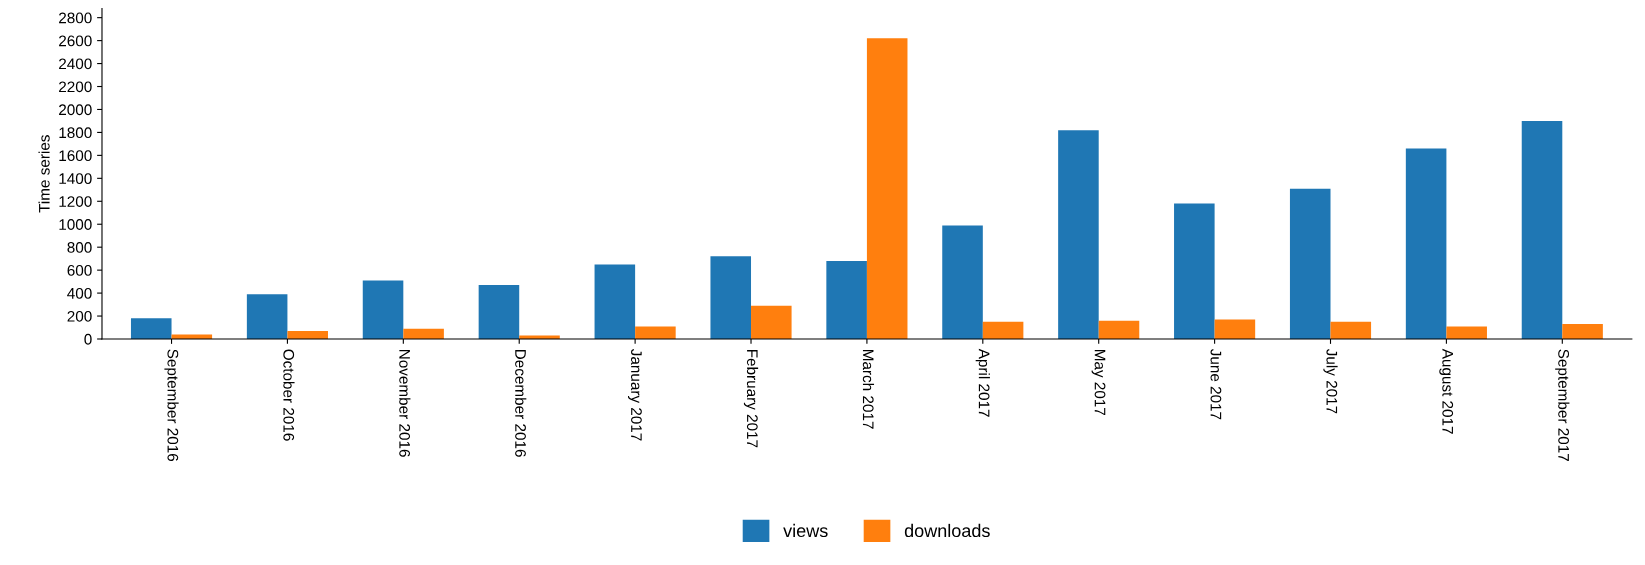 The width and height of the screenshot is (1645, 565). Describe the element at coordinates (1562, 405) in the screenshot. I see `x-tick-label: September 2017` at that location.